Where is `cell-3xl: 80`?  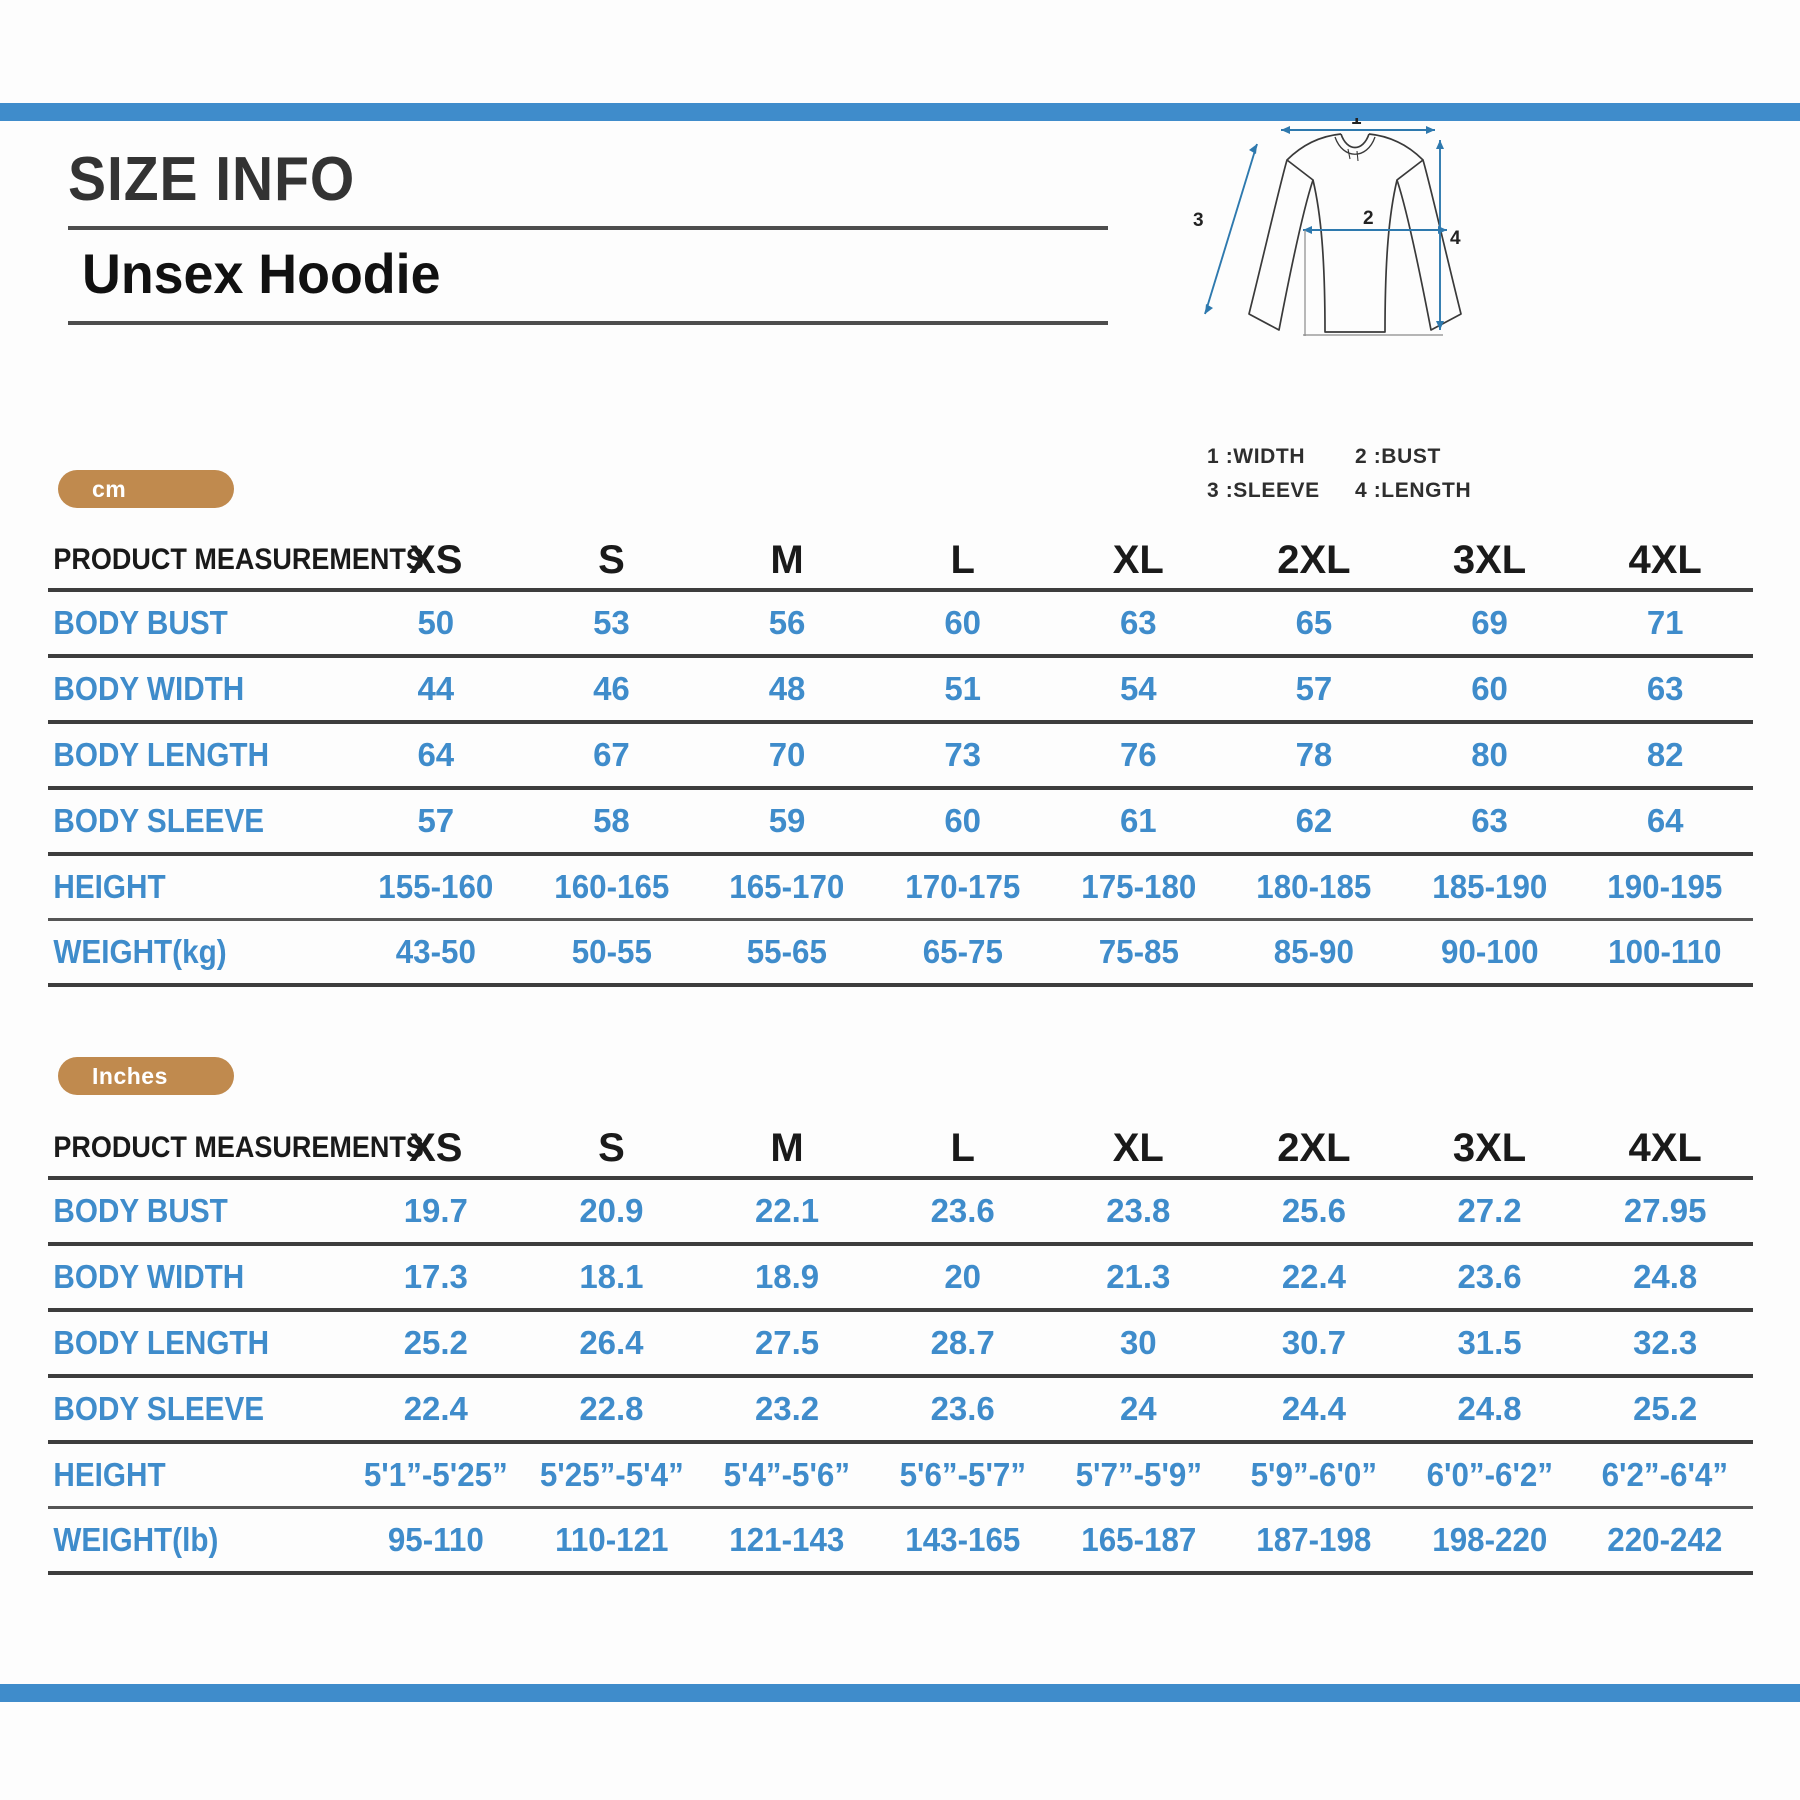
cell-3xl: 80 is located at coordinates (1489, 754).